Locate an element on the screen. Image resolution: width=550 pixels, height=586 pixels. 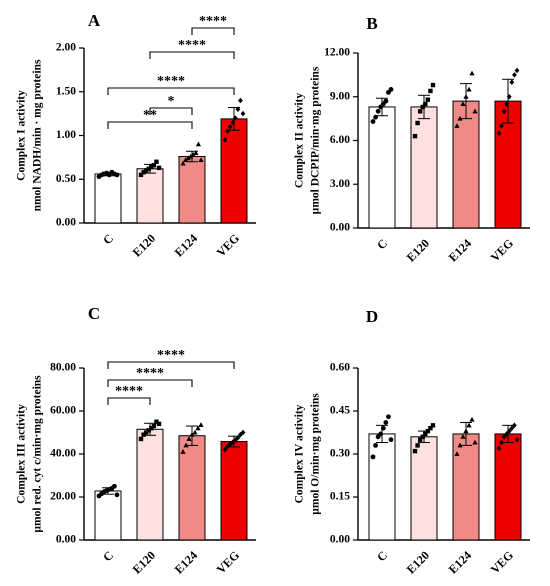
y-tick-label: 9.00 is located at coordinates (340, 96).